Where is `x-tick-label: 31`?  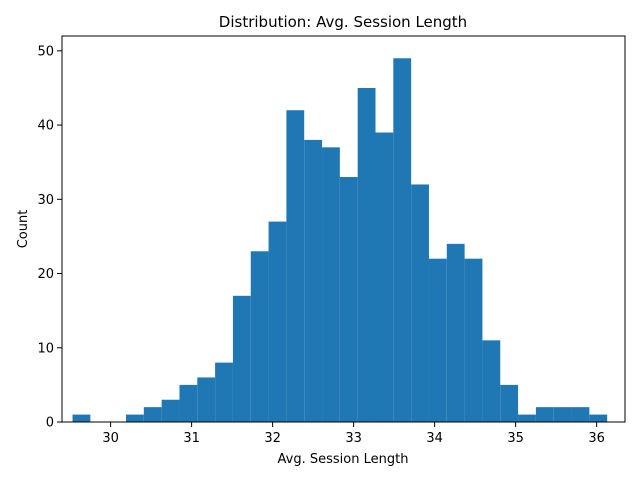
x-tick-label: 31 is located at coordinates (191, 438).